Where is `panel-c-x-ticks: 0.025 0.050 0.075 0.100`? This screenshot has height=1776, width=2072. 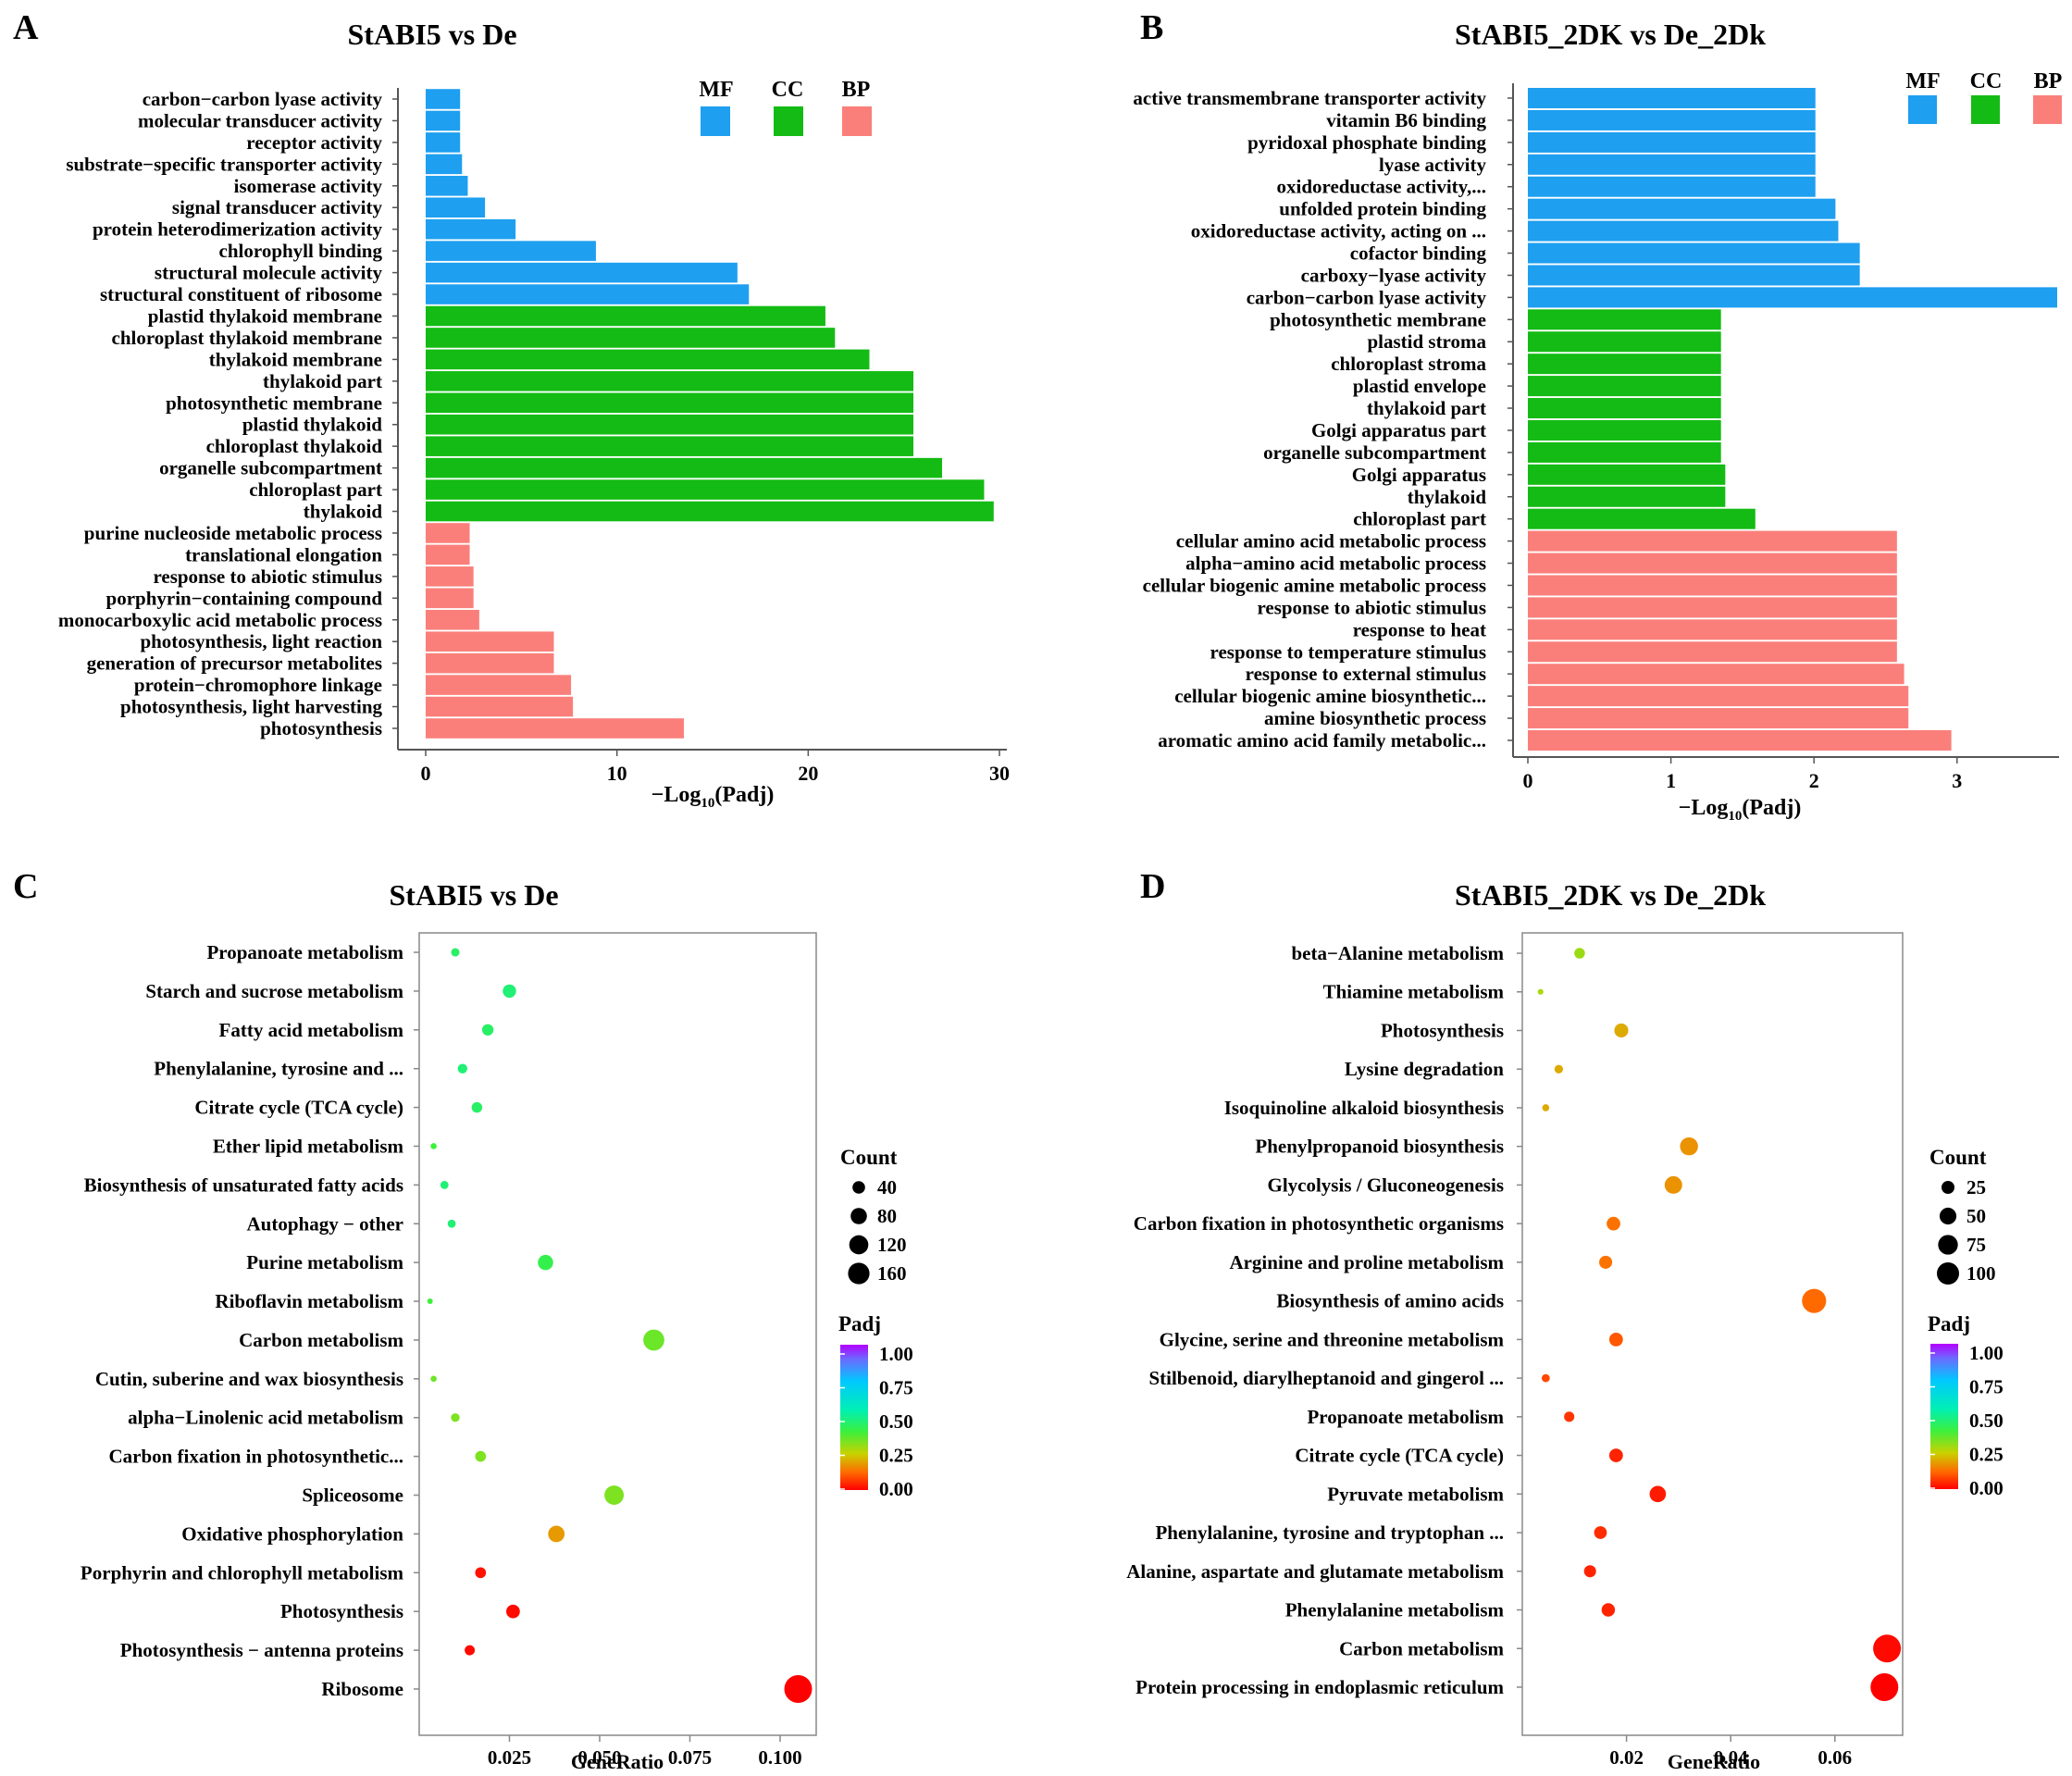 panel-c-x-ticks: 0.025 0.050 0.075 0.100 is located at coordinates (645, 1752).